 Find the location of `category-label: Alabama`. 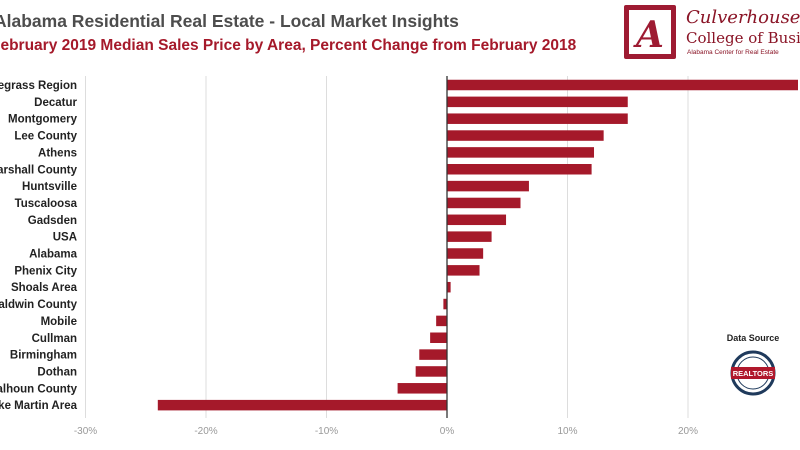

category-label: Alabama is located at coordinates (53, 255).